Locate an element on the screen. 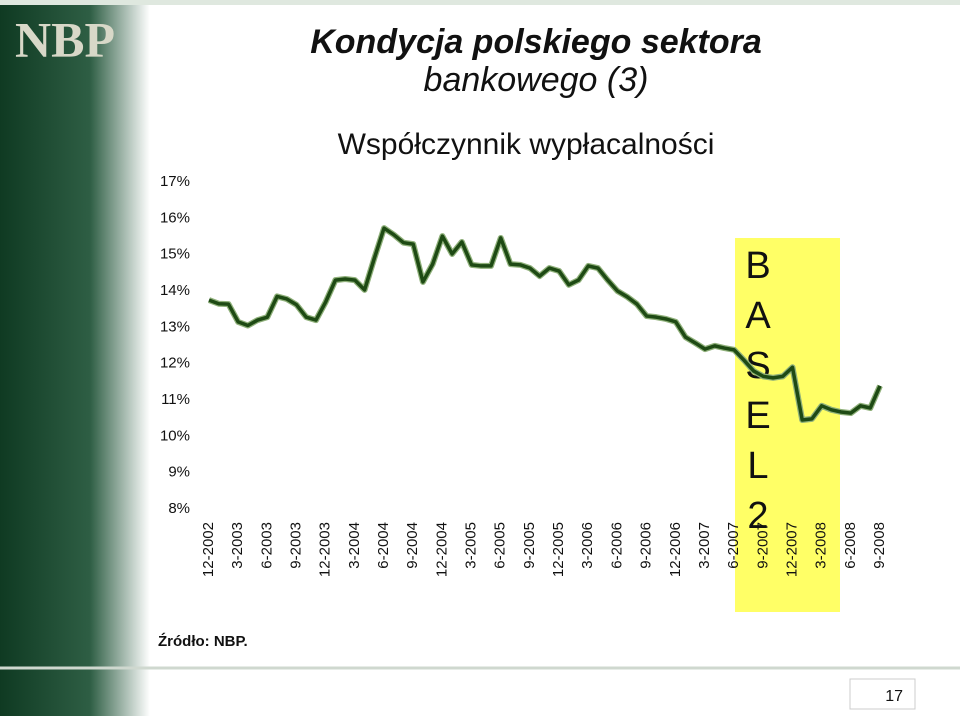 The width and height of the screenshot is (960, 721). slide-title: bankowego (3) is located at coordinates (536, 80).